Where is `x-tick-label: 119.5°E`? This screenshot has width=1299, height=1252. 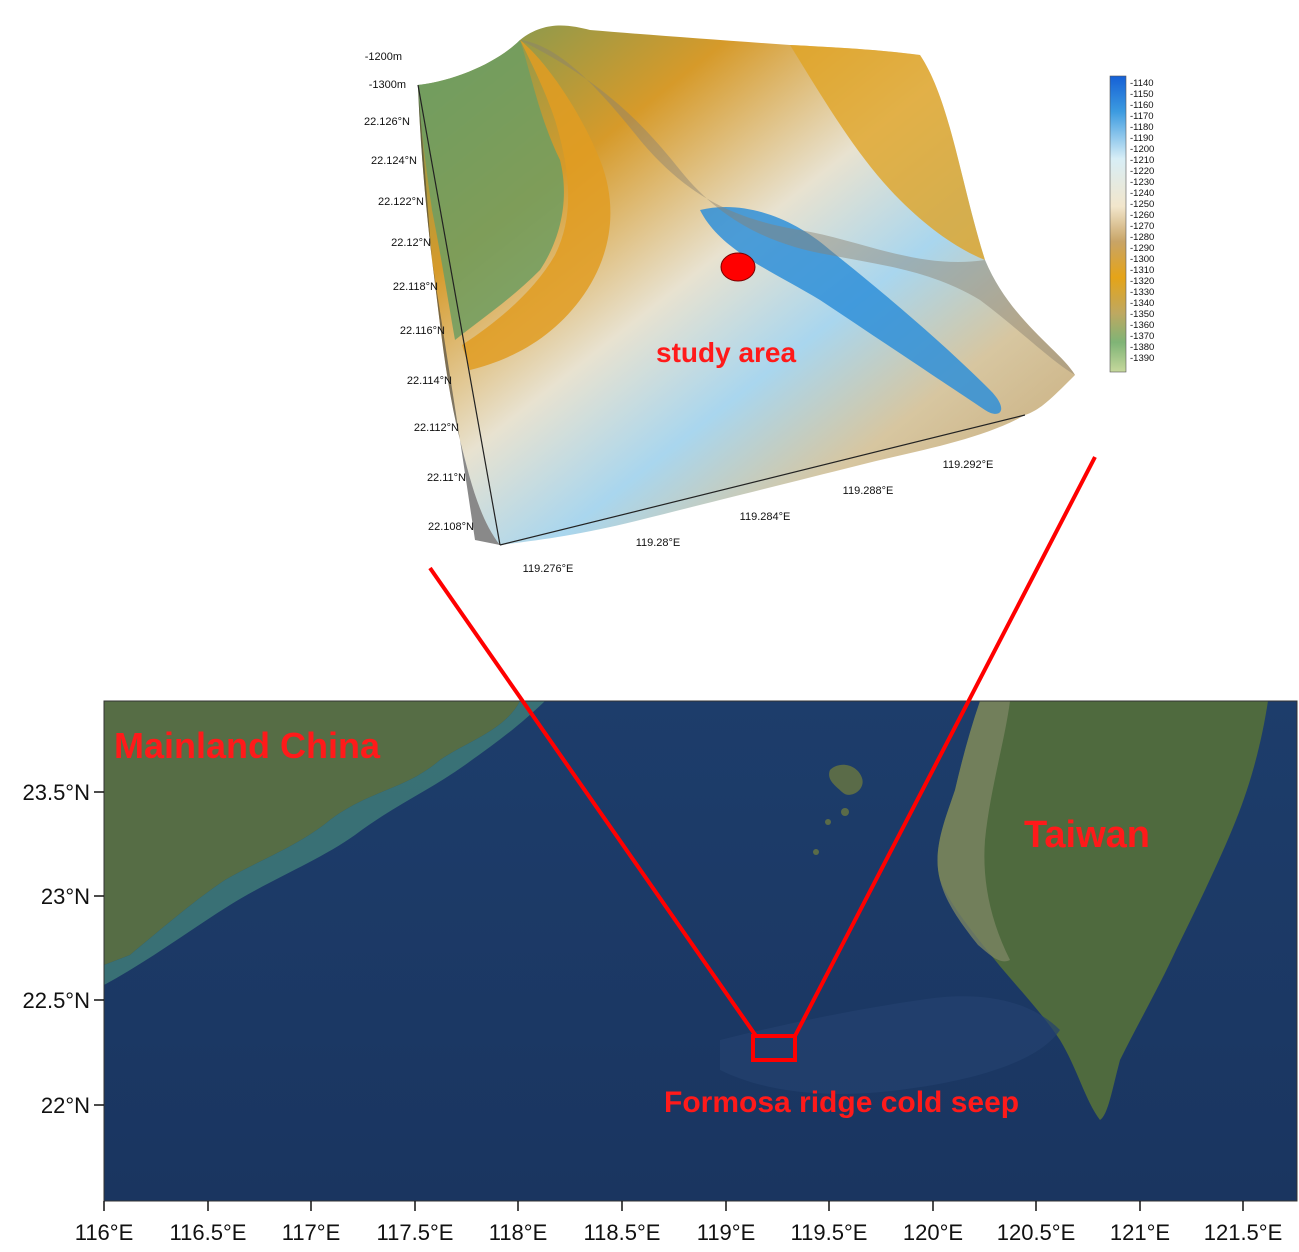 x-tick-label: 119.5°E is located at coordinates (829, 1232).